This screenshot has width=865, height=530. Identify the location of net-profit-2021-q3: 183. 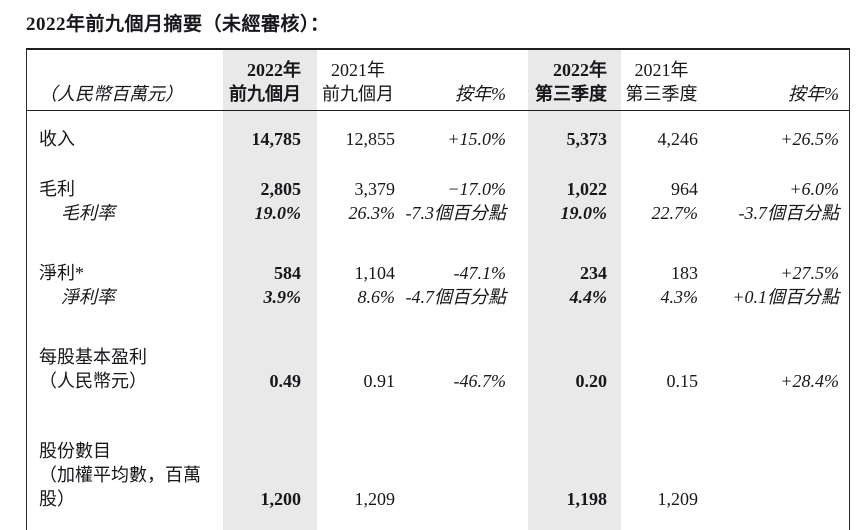
(684, 273).